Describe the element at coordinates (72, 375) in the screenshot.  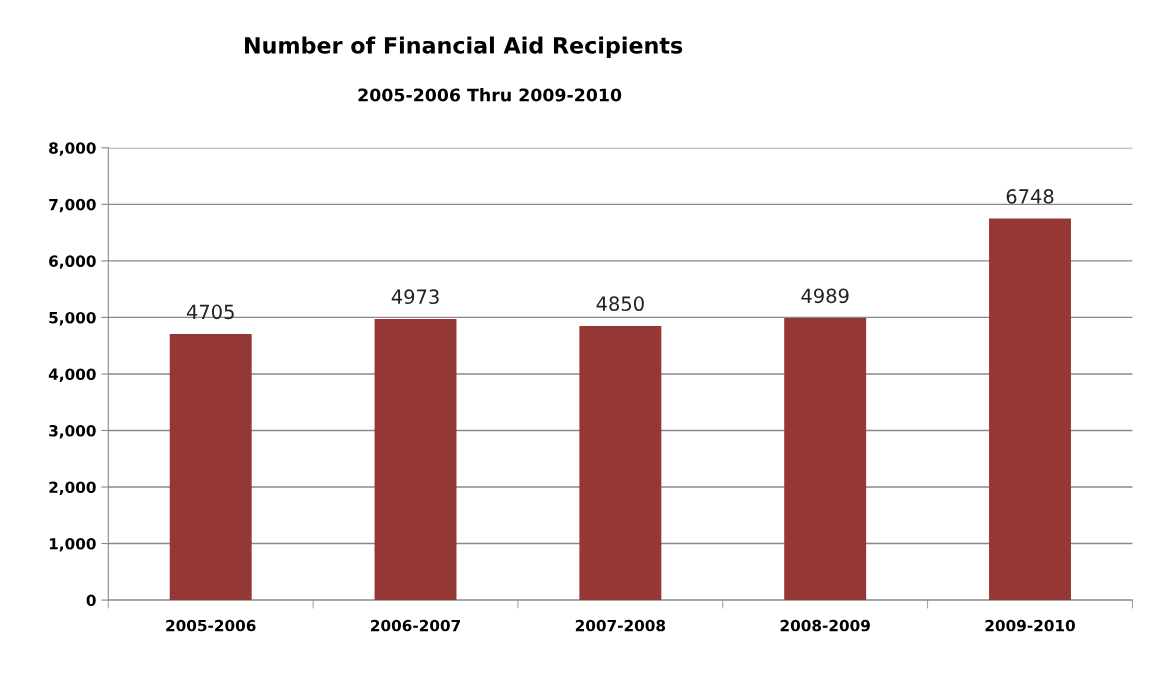
I see `y-tick-label: 4,000` at that location.